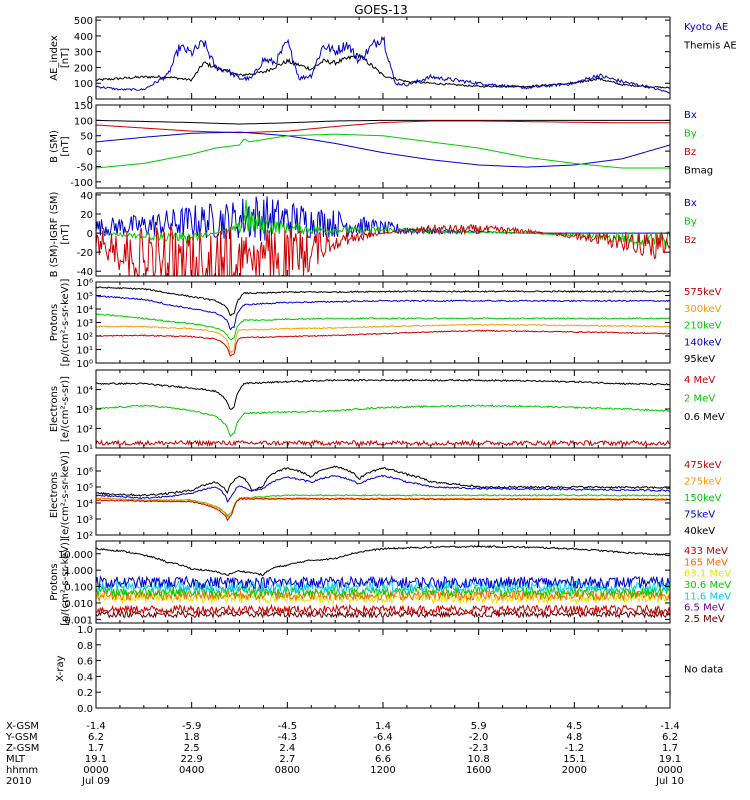 Image resolution: width=750 pixels, height=800 pixels. Describe the element at coordinates (670, 726) in the screenshot. I see `footer-value: -1.4` at that location.